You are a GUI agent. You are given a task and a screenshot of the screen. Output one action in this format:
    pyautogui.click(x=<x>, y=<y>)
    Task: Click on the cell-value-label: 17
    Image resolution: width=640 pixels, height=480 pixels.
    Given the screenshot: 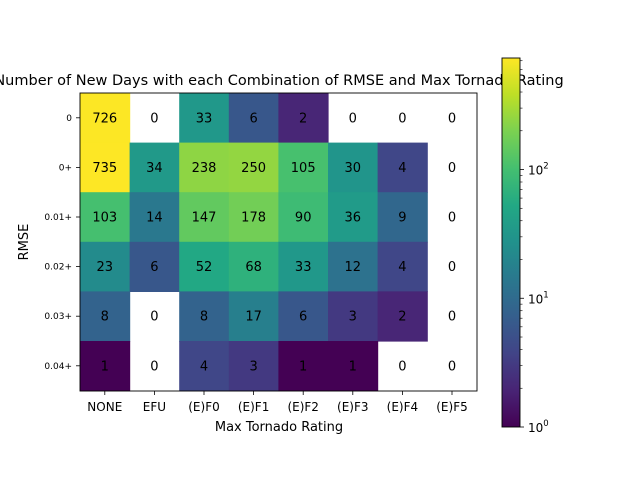 What is the action you would take?
    pyautogui.click(x=253, y=317)
    